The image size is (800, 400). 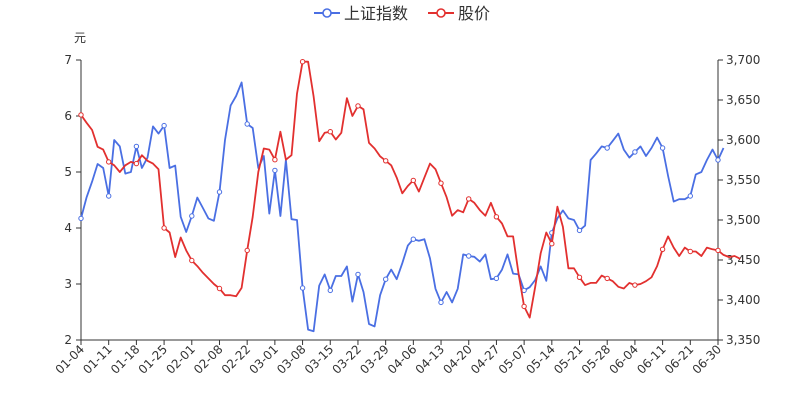 I want to click on x-tick-label: 02-01, so click(x=180, y=359).